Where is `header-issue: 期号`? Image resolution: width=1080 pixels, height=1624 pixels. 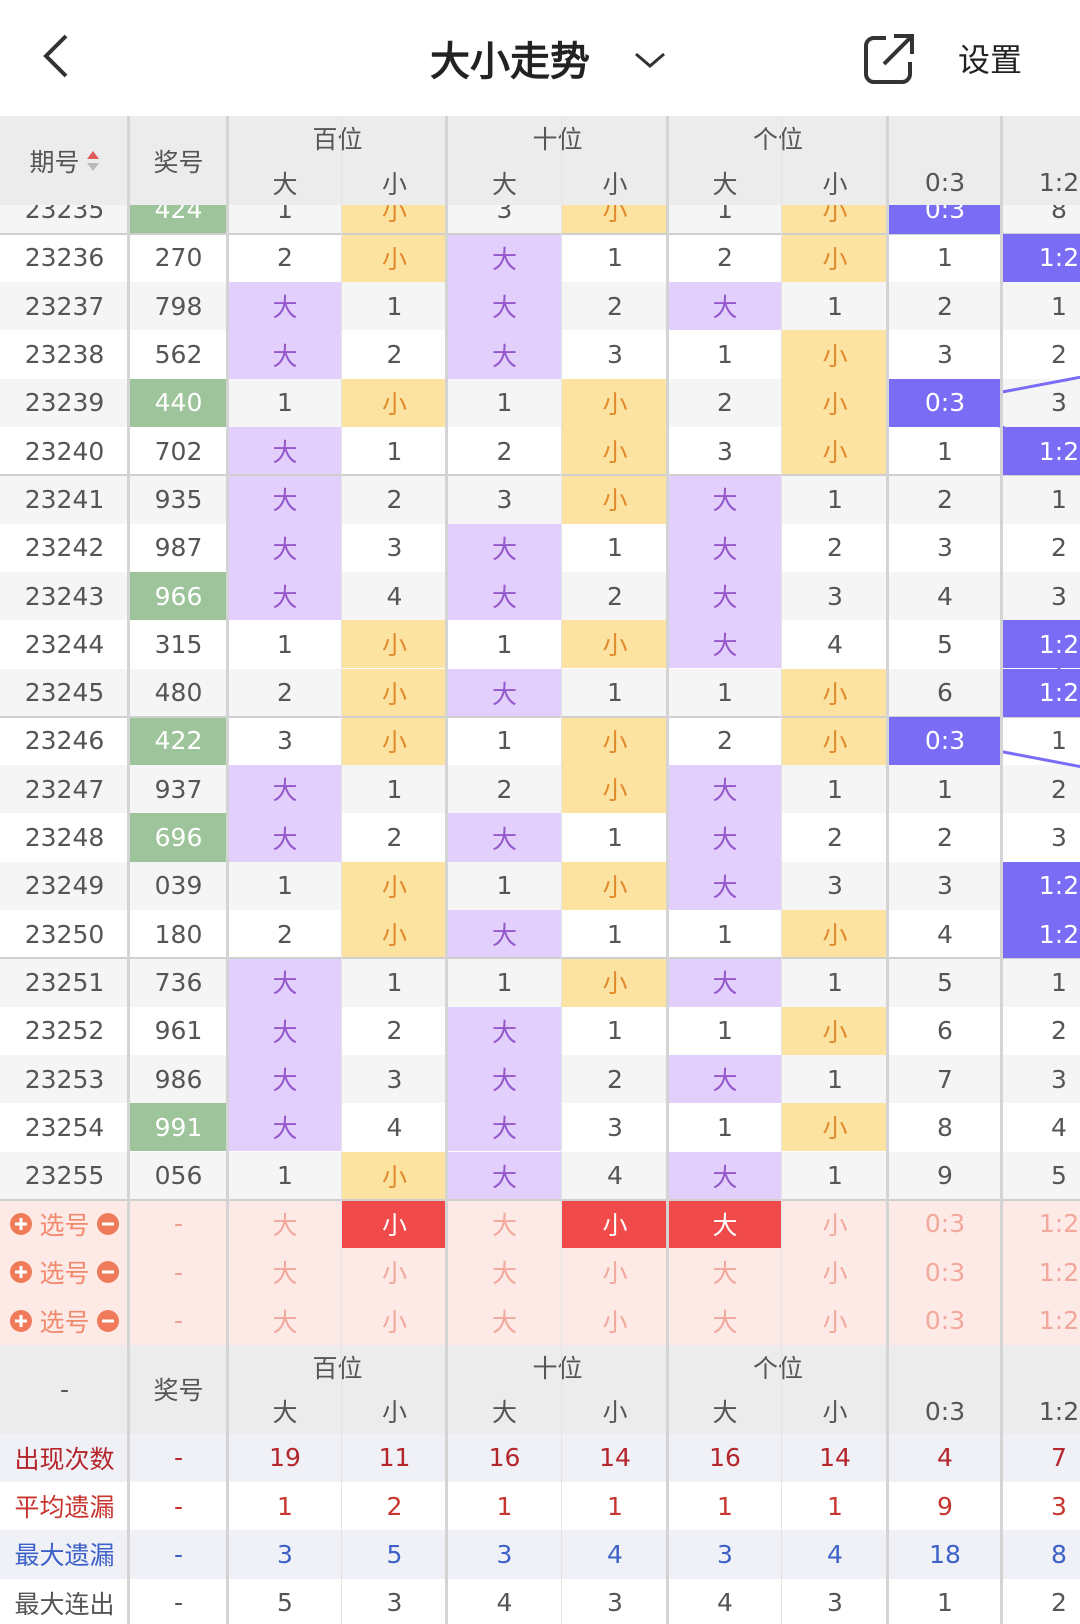 header-issue: 期号 is located at coordinates (64, 160).